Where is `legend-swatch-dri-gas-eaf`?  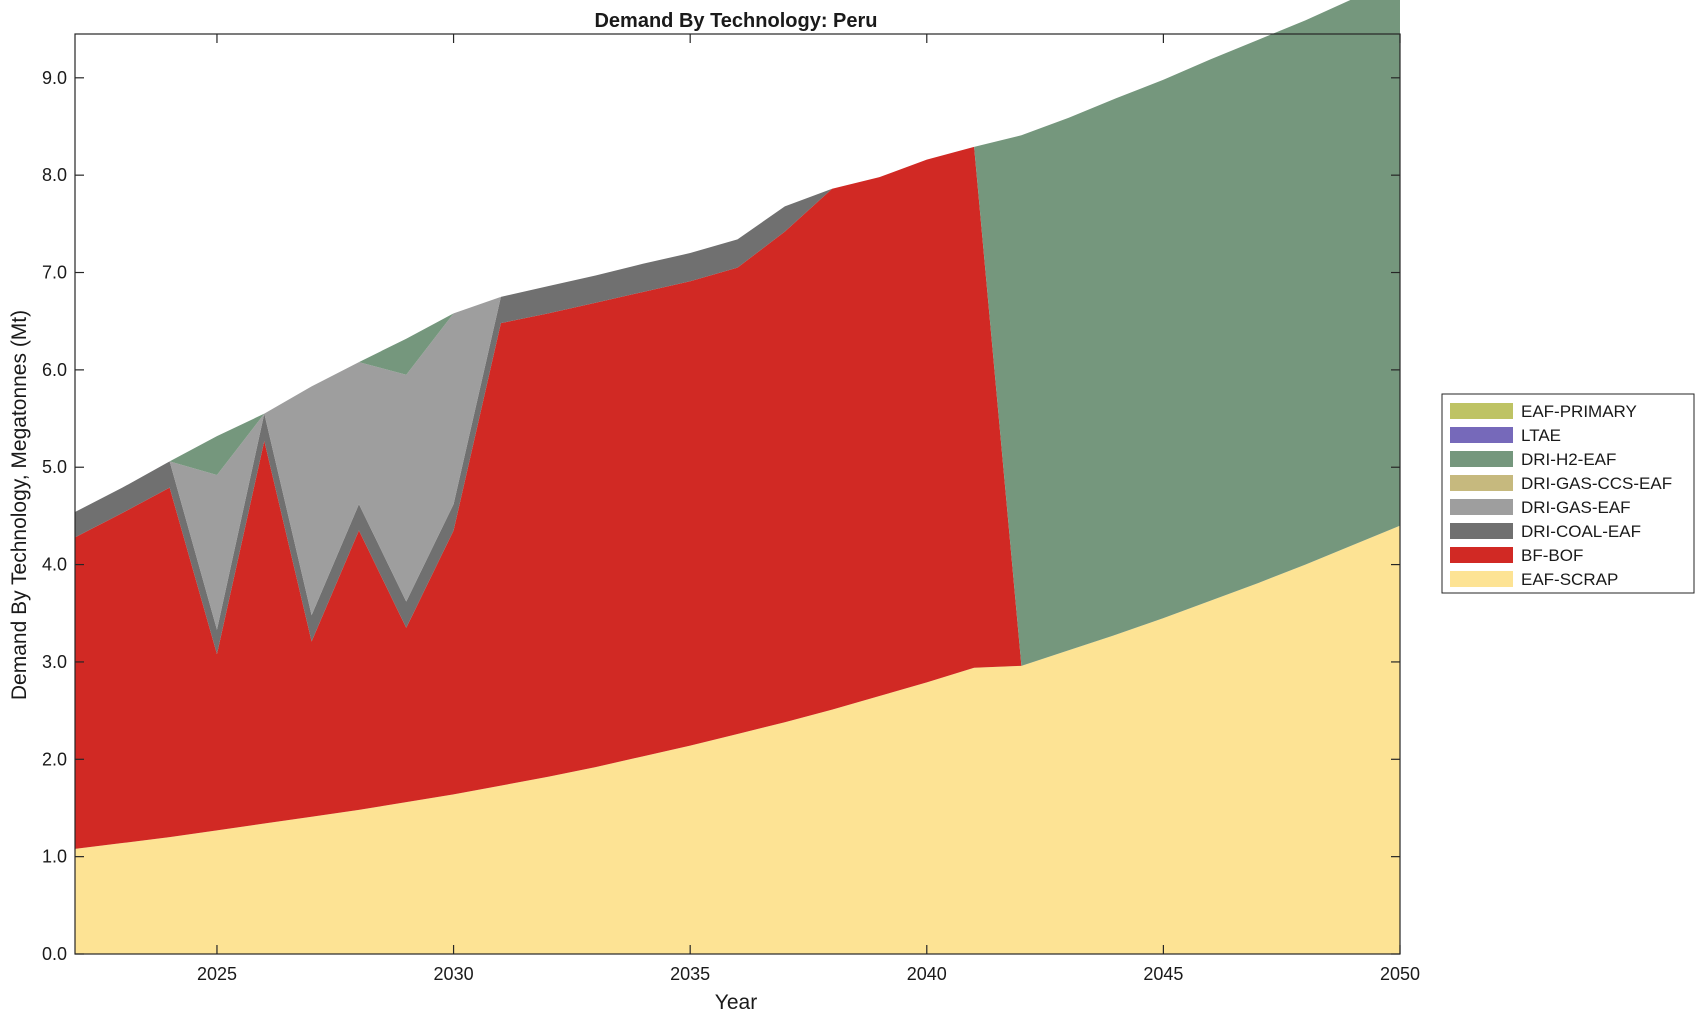 legend-swatch-dri-gas-eaf is located at coordinates (1481, 507).